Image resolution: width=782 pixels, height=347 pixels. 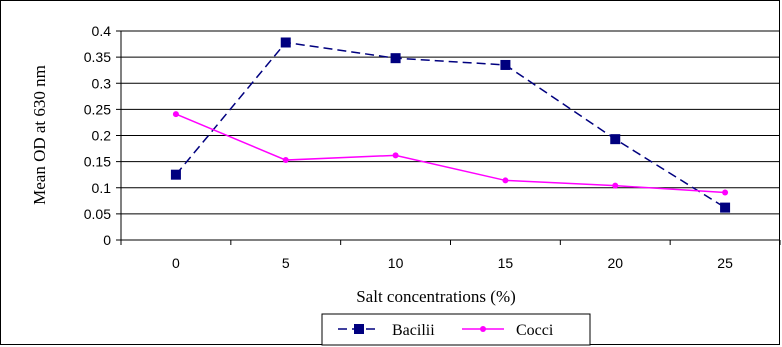 What do you see at coordinates (386, 330) in the screenshot?
I see `legend-entry-bacilii: Bacilii` at bounding box center [386, 330].